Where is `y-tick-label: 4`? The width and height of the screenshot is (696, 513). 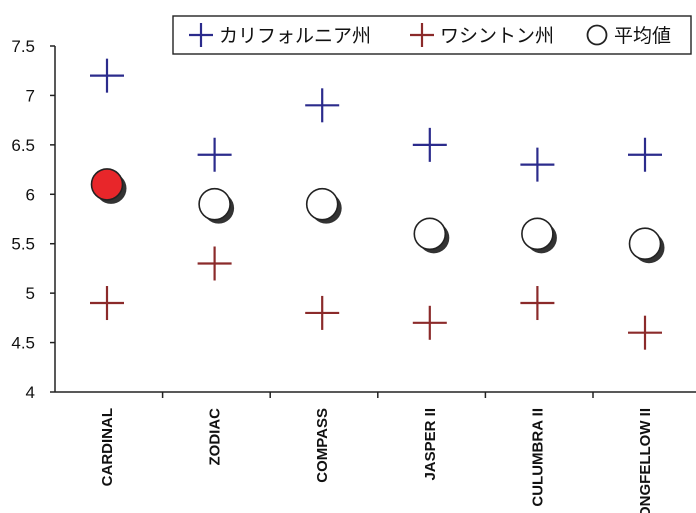
y-tick-label: 4 is located at coordinates (30, 392).